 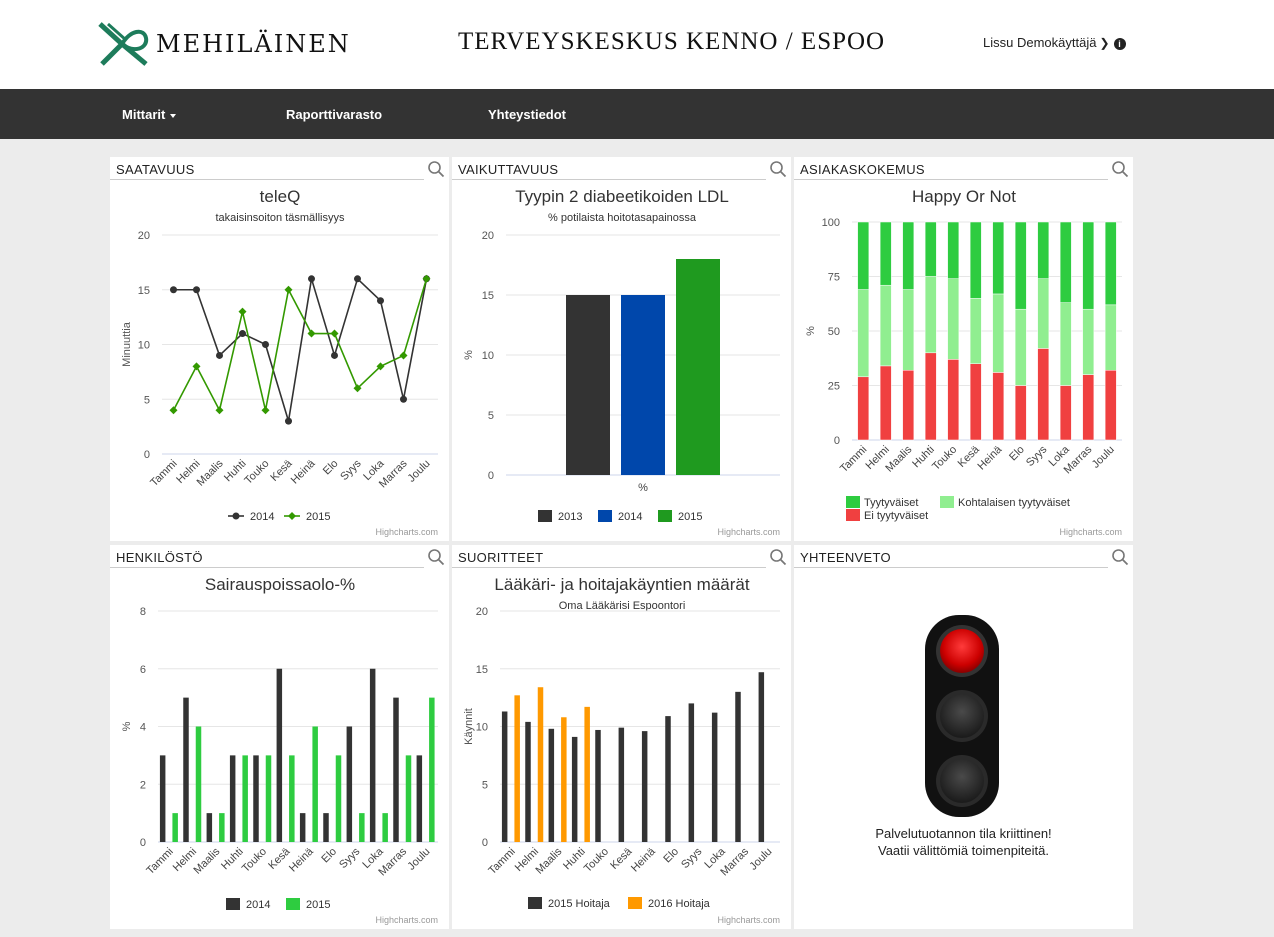 I want to click on y-axis-label: Käynnit, so click(x=469, y=726).